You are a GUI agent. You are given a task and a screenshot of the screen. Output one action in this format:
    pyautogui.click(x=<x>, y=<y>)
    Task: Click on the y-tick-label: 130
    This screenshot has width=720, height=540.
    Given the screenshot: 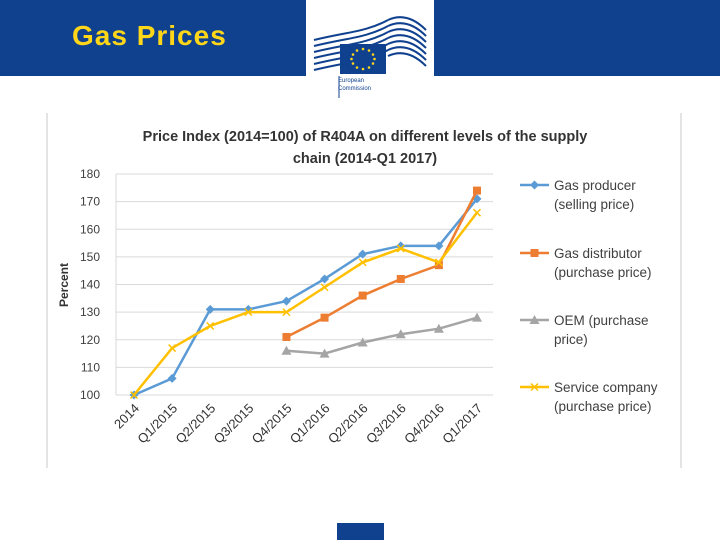 What is the action you would take?
    pyautogui.click(x=90, y=312)
    